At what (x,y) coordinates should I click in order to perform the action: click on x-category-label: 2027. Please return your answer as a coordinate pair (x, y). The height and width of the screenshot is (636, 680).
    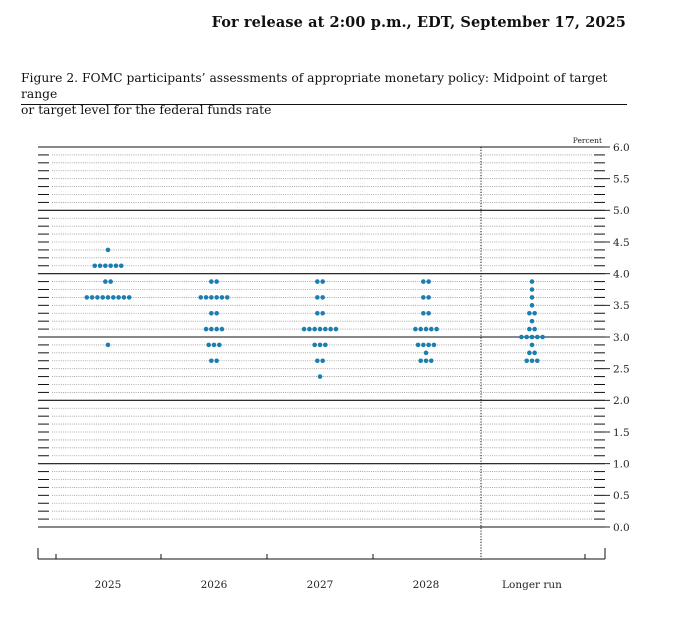
    Looking at the image, I should click on (320, 585).